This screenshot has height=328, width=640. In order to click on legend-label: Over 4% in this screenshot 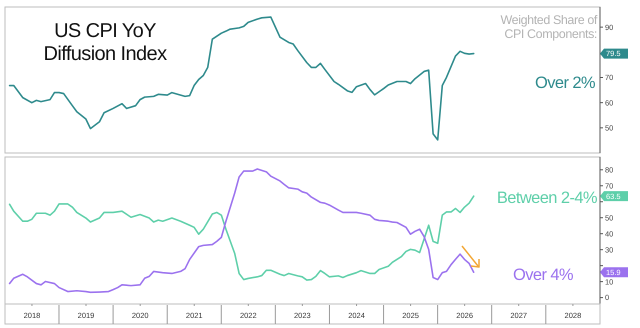, I will do `click(543, 275)`.